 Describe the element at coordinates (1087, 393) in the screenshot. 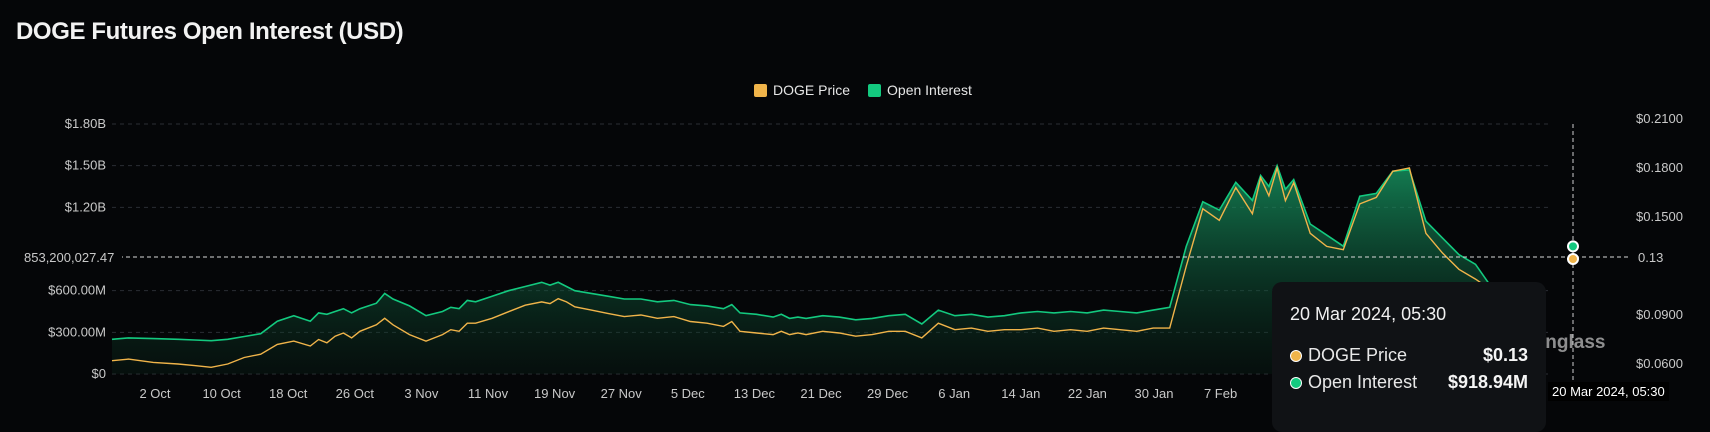

I see `x-tick-label: 22 Jan` at that location.